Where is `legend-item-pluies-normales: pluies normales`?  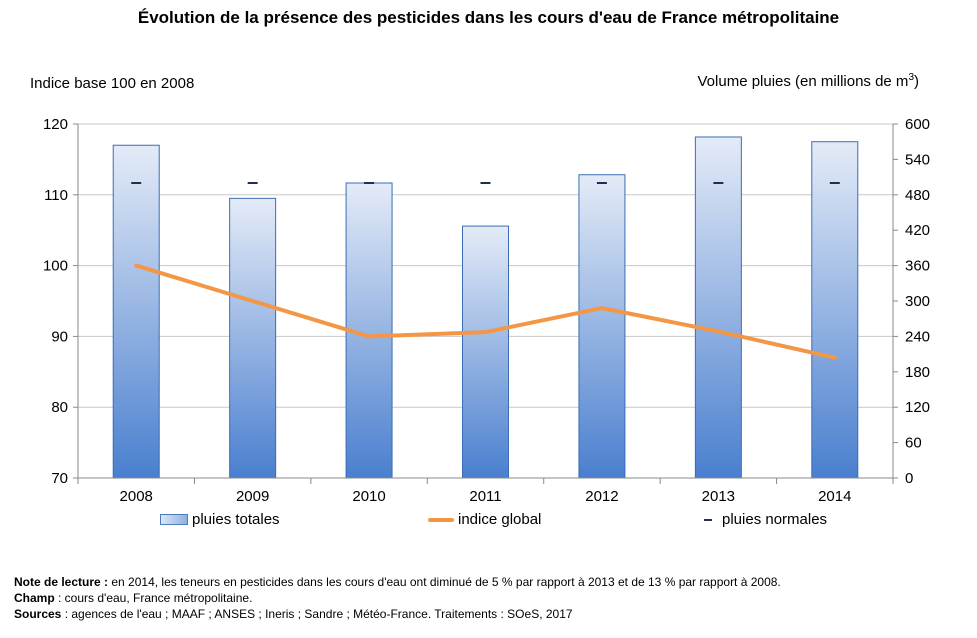 legend-item-pluies-normales: pluies normales is located at coordinates (763, 519).